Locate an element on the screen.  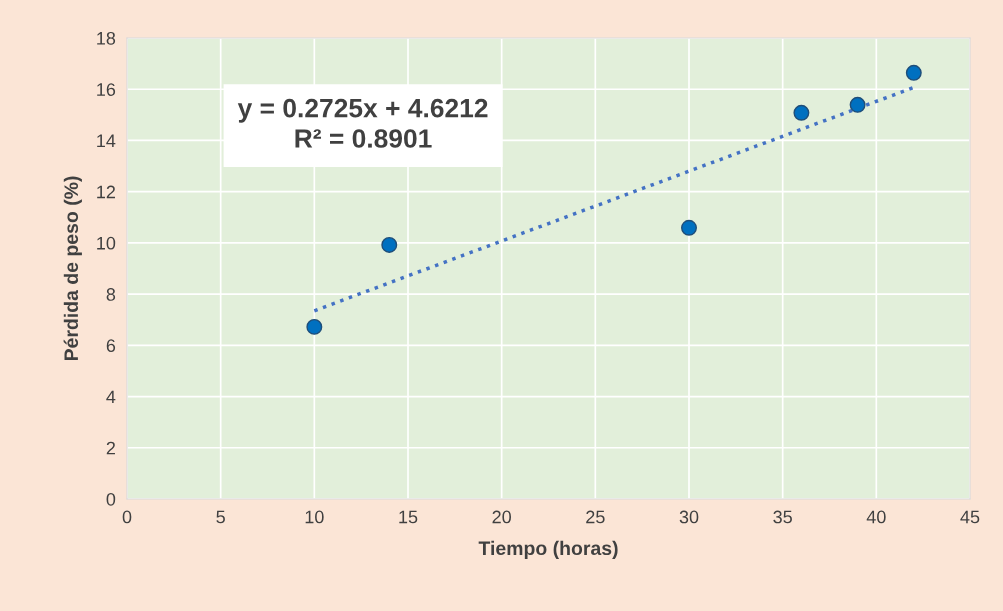
y-tick-label: 18 is located at coordinates (106, 38).